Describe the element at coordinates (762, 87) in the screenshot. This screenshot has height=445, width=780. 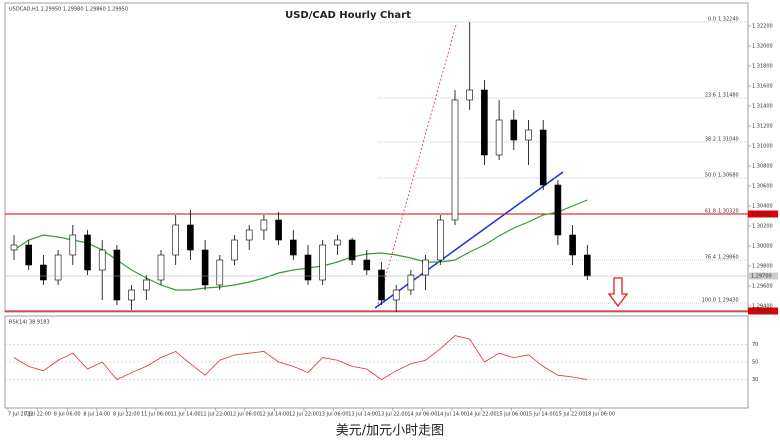
I see `y-tick-label: 1.31600` at that location.